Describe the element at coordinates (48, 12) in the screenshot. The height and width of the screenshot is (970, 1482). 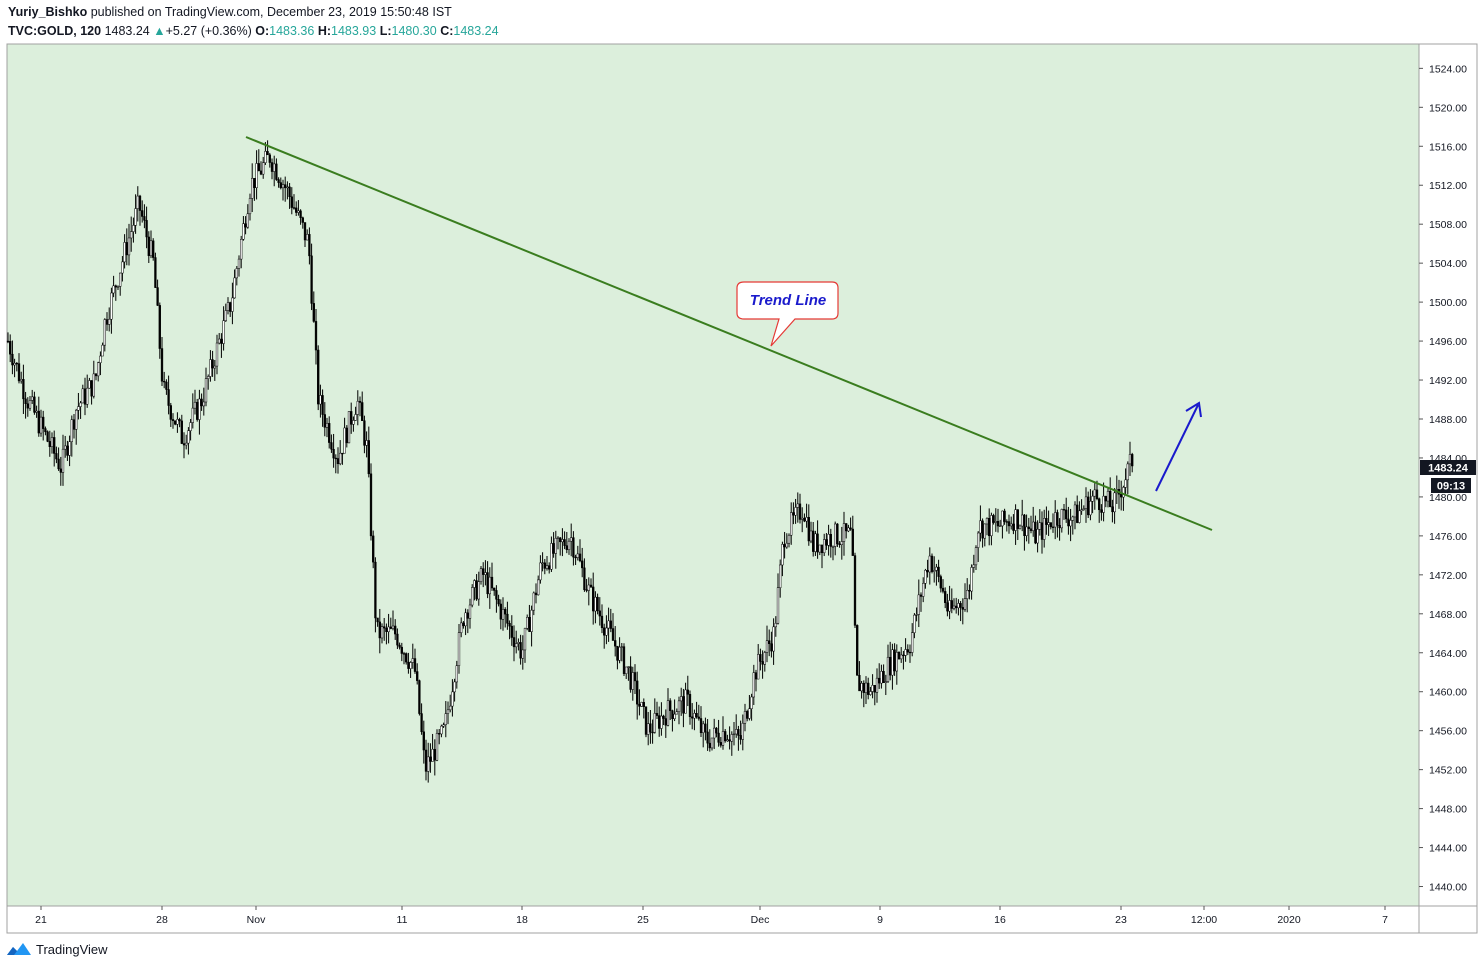
I see `author-name: Yuriy_Bishko` at that location.